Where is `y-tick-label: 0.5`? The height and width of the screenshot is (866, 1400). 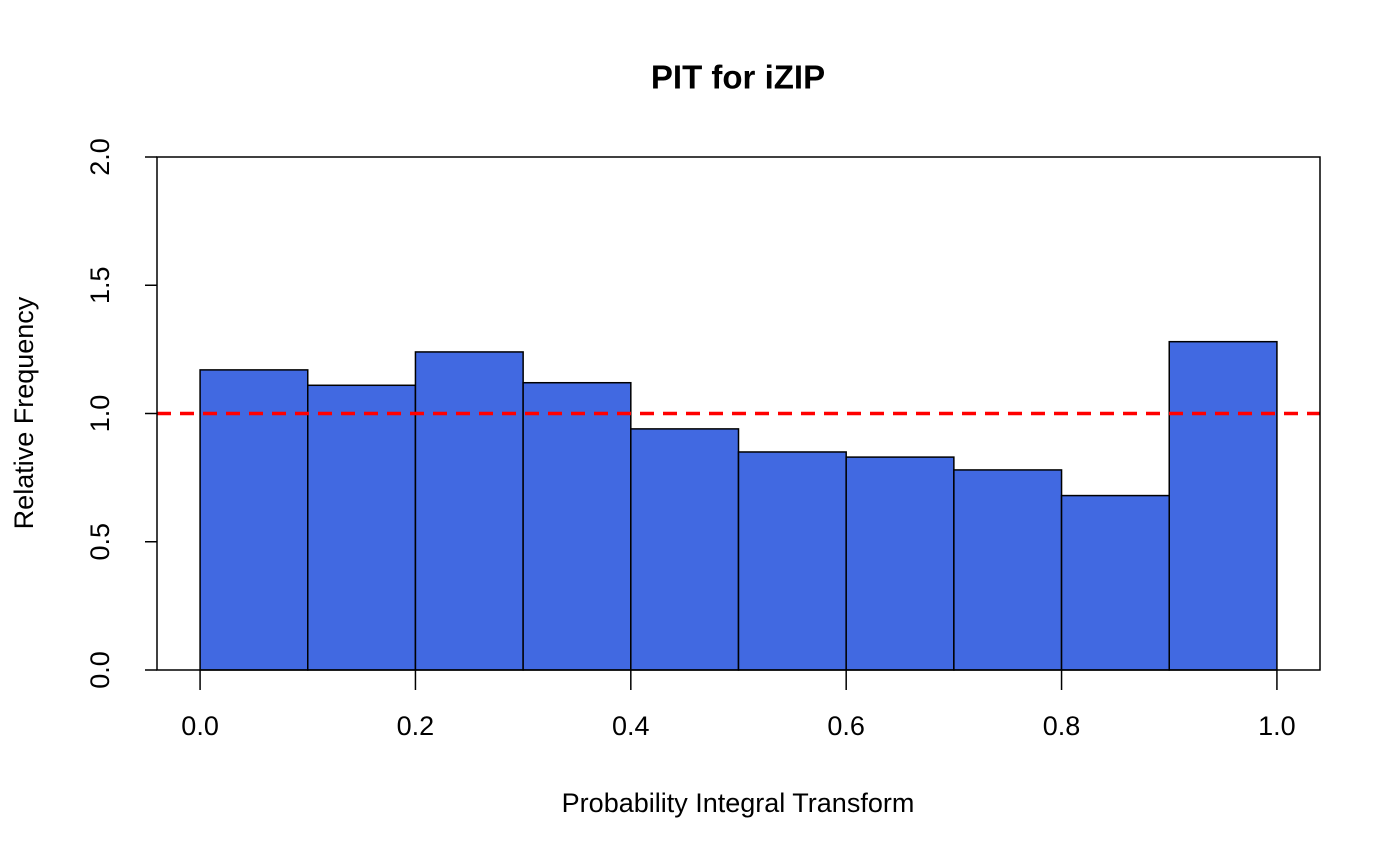 y-tick-label: 0.5 is located at coordinates (100, 542).